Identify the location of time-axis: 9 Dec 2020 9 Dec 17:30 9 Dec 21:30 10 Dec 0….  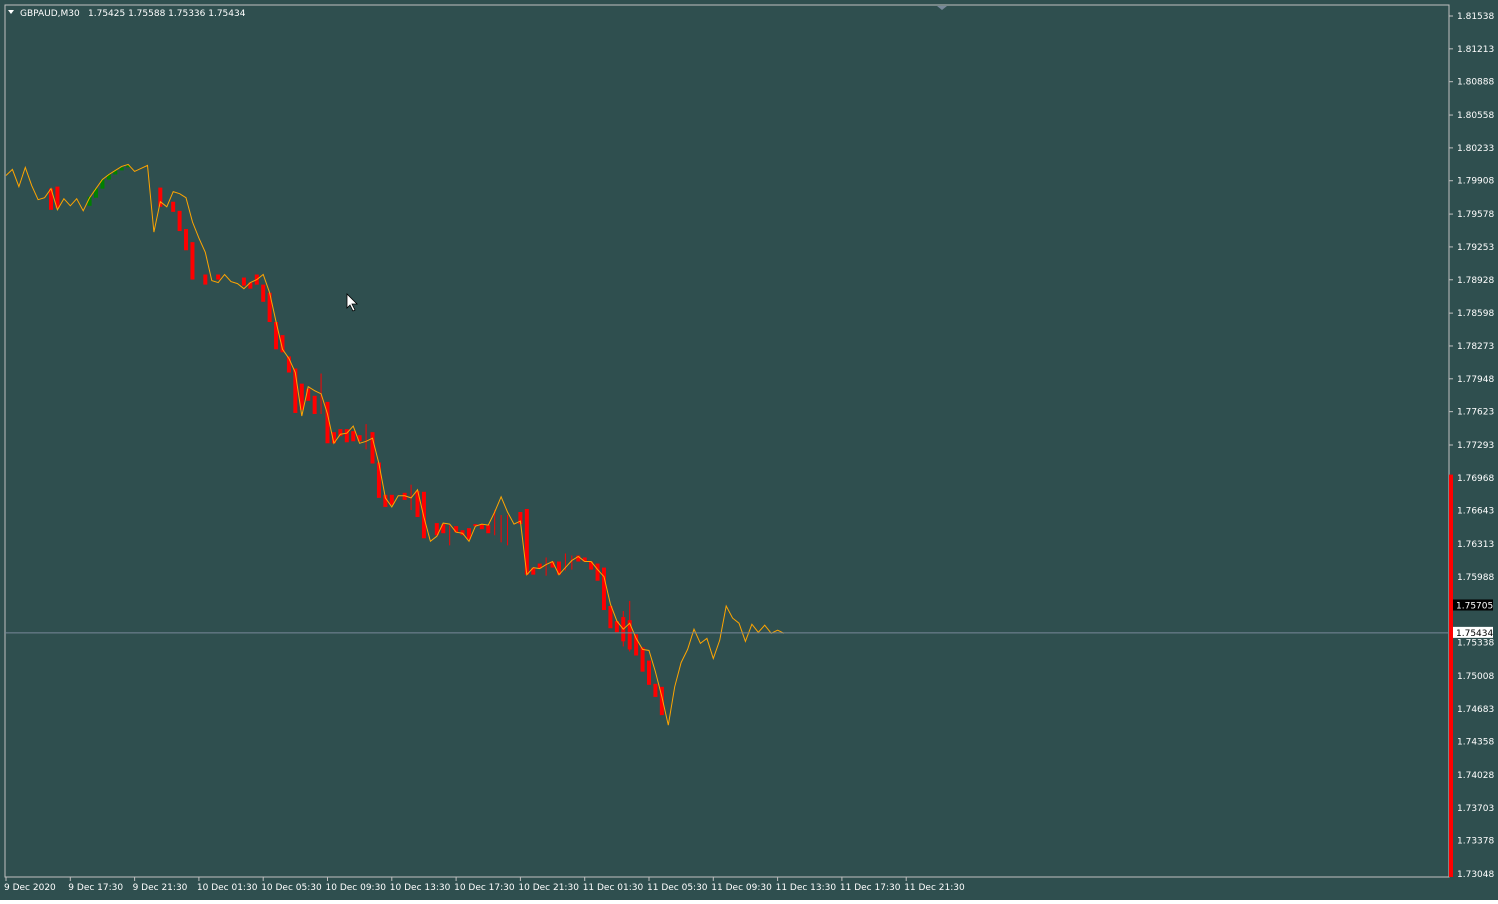
(484, 885).